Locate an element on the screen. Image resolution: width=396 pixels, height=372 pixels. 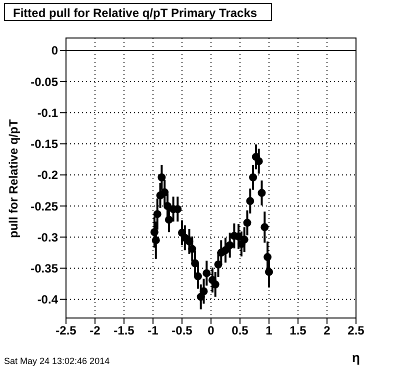
x-tick-label: 0 is located at coordinates (211, 331).